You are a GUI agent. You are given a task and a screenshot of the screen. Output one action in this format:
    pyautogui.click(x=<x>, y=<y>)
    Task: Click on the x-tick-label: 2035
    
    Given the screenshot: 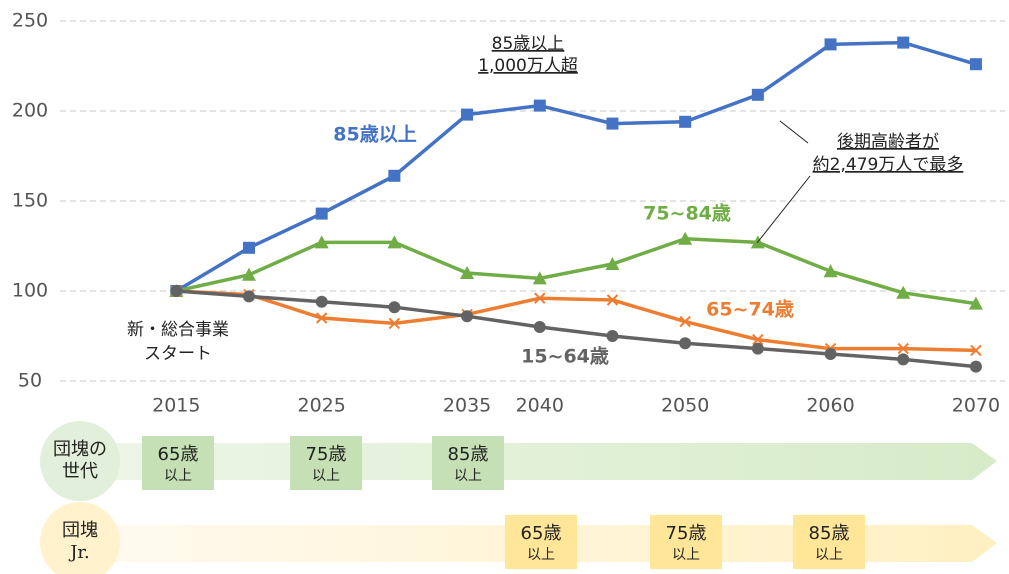 What is the action you would take?
    pyautogui.click(x=467, y=406)
    